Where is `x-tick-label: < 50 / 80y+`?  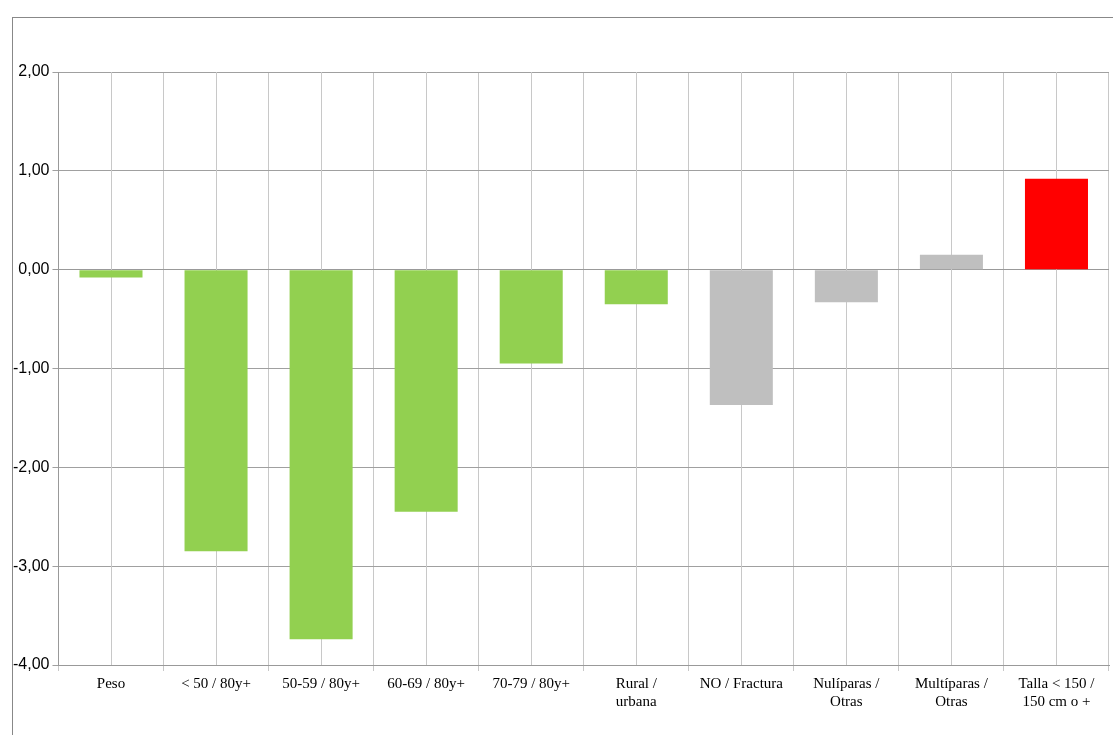 x-tick-label: < 50 / 80y+ is located at coordinates (216, 682).